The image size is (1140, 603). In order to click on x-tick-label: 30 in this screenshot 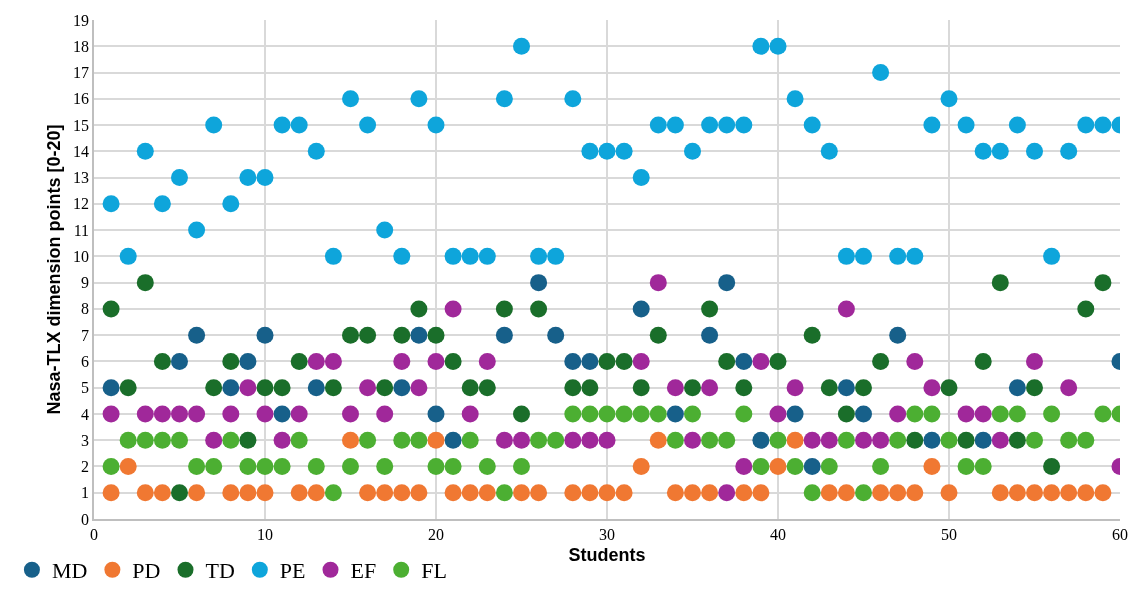, I will do `click(607, 534)`.